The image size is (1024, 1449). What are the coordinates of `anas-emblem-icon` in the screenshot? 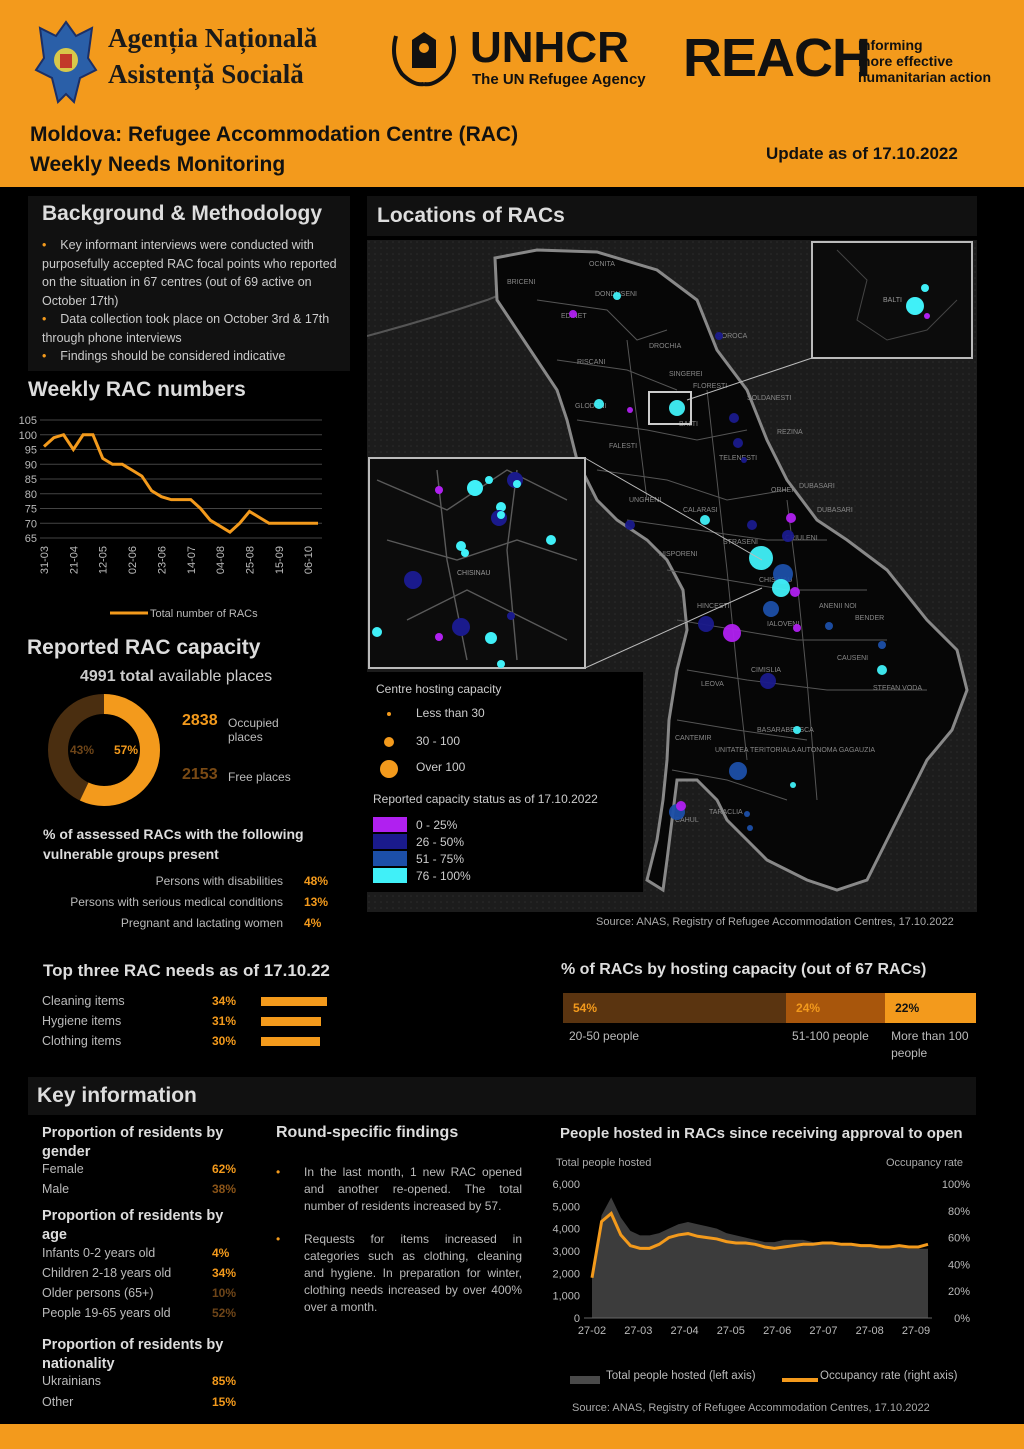 It's located at (66, 62).